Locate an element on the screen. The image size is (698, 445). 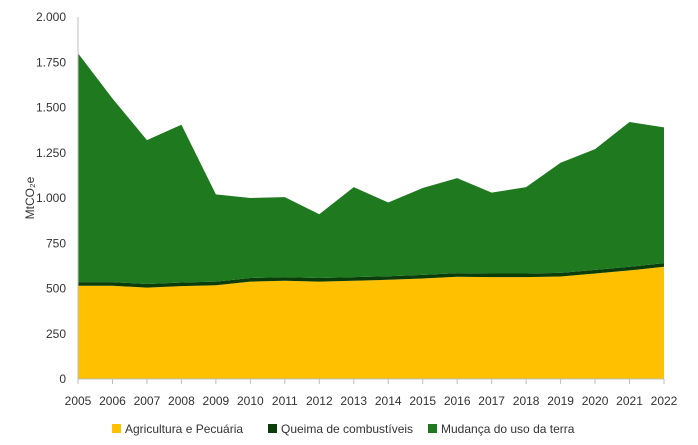
x-tick-label: 2005 is located at coordinates (78, 401).